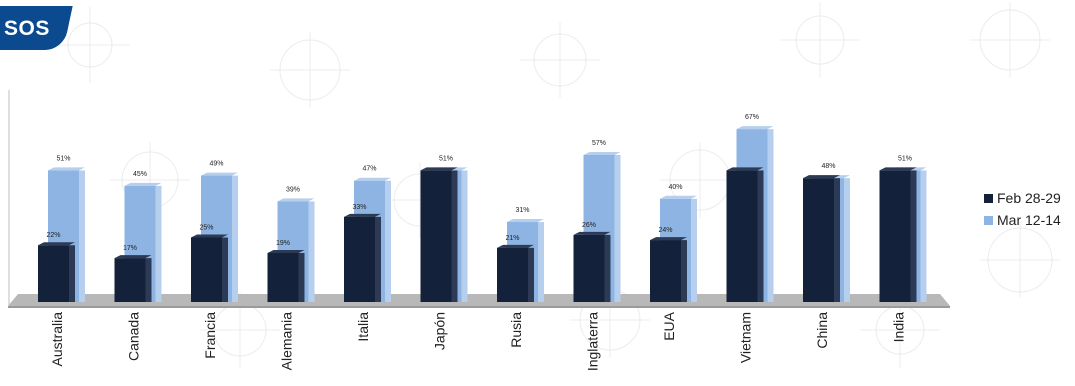 The height and width of the screenshot is (386, 1075). I want to click on category-label: Japón, so click(440, 331).